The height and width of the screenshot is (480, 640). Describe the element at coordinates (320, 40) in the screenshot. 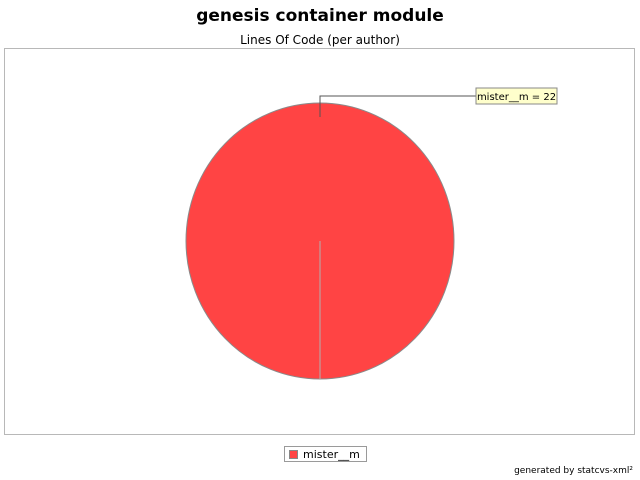

I see `chart-subtitle: Lines Of Code (per author)` at that location.